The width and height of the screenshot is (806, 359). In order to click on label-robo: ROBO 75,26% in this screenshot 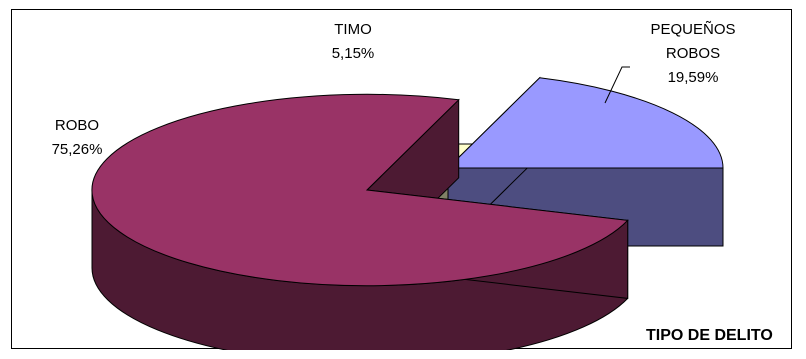, I will do `click(77, 138)`.